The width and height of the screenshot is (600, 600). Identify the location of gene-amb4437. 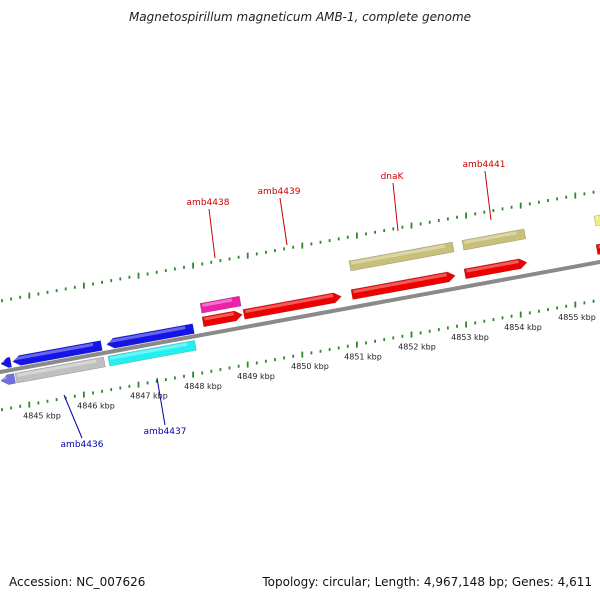
(152, 353).